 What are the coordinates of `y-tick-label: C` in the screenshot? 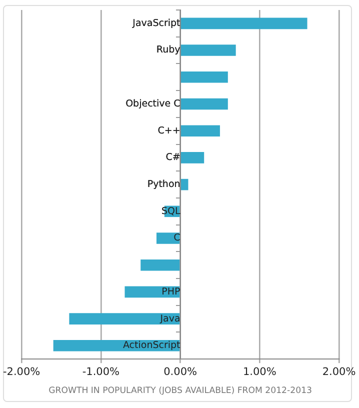 It's located at (177, 238).